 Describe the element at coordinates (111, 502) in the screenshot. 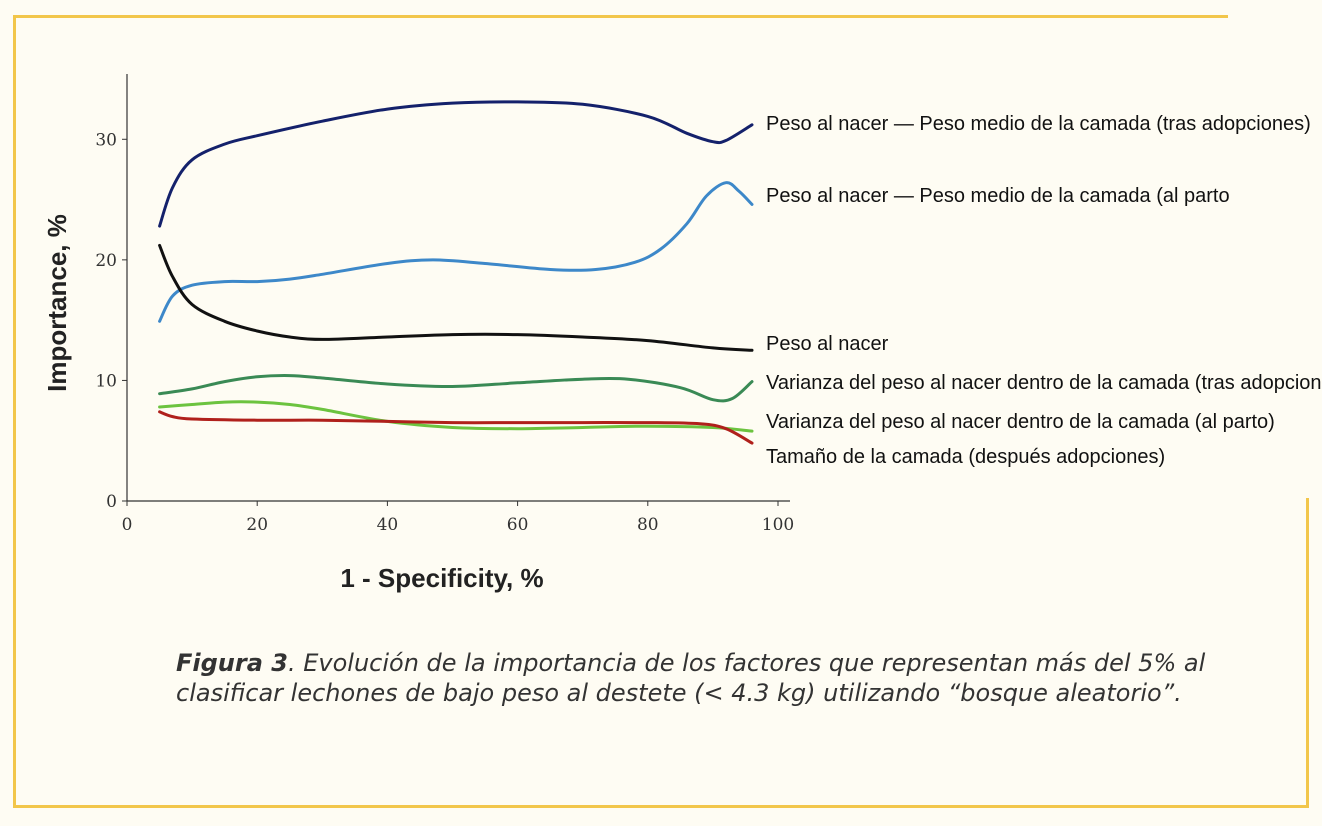

I see `y-tick-label: 0` at that location.